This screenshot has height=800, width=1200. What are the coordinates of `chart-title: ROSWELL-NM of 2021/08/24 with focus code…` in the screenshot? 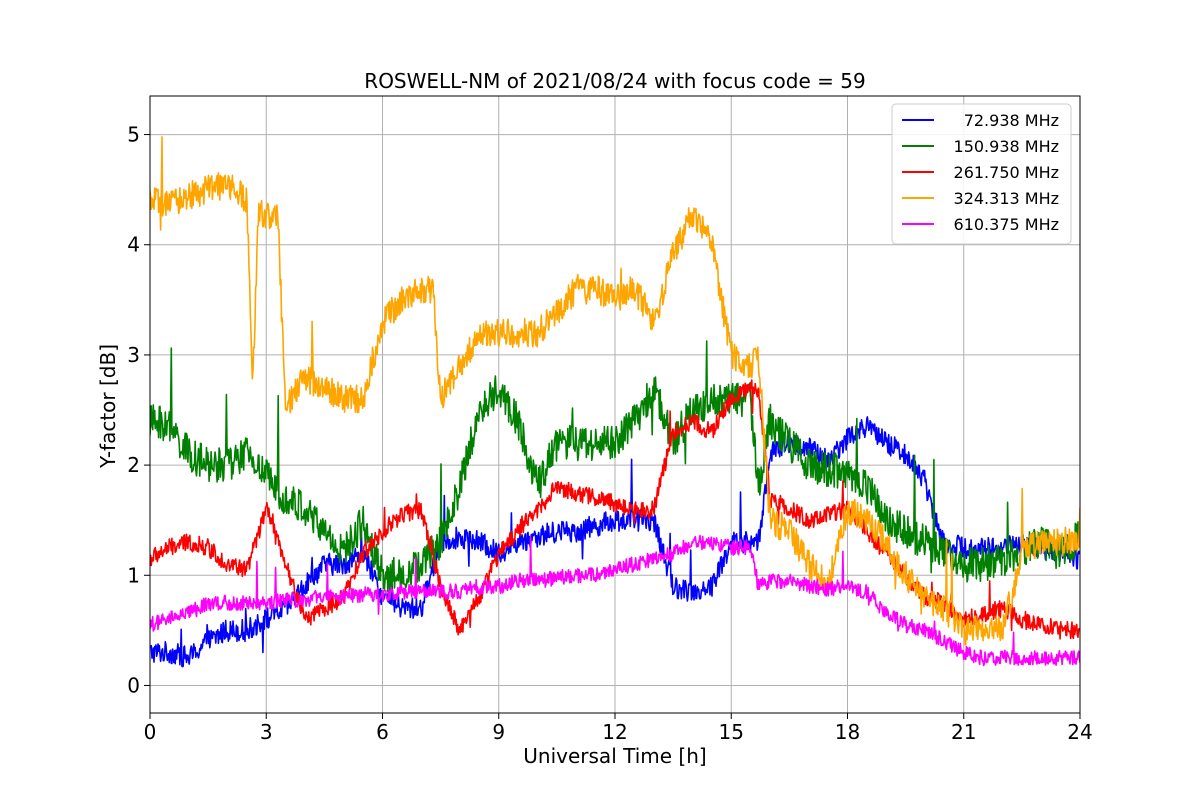 It's located at (614, 81).